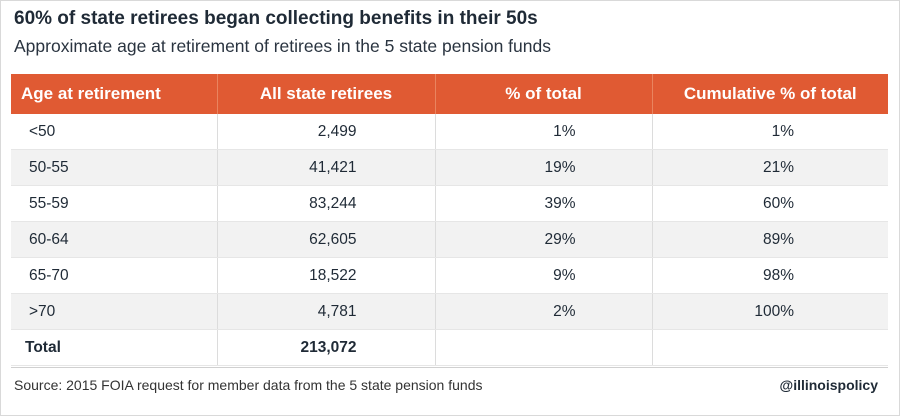  What do you see at coordinates (770, 94) in the screenshot?
I see `column-header-cumulative: Cumulative % of total` at bounding box center [770, 94].